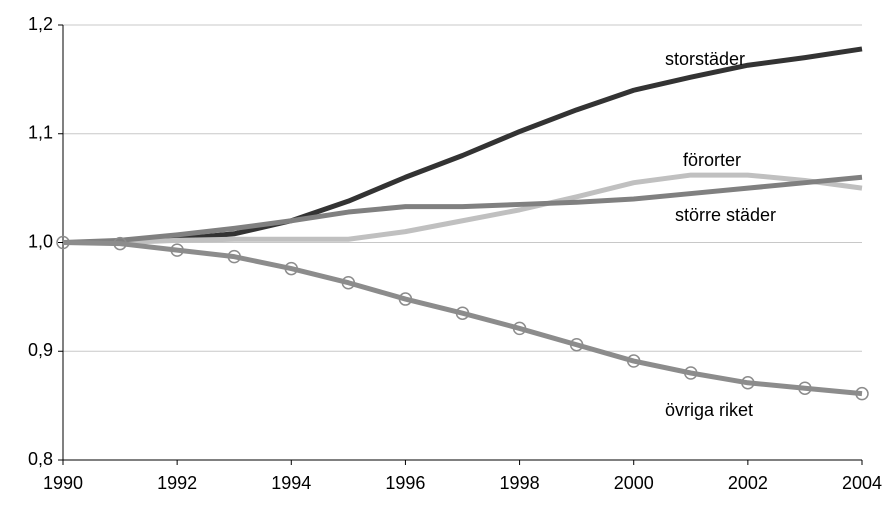 Image resolution: width=890 pixels, height=507 pixels. I want to click on series-label: övriga riket, so click(709, 410).